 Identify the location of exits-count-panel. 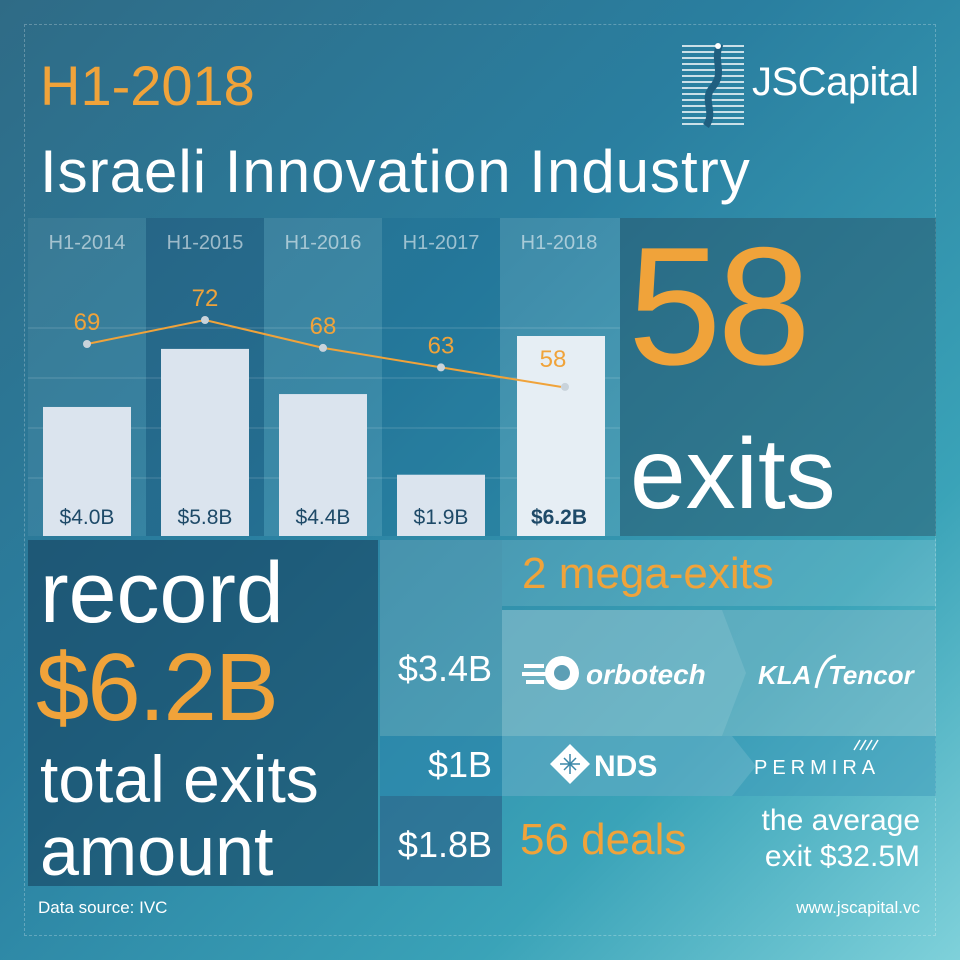
(778, 377).